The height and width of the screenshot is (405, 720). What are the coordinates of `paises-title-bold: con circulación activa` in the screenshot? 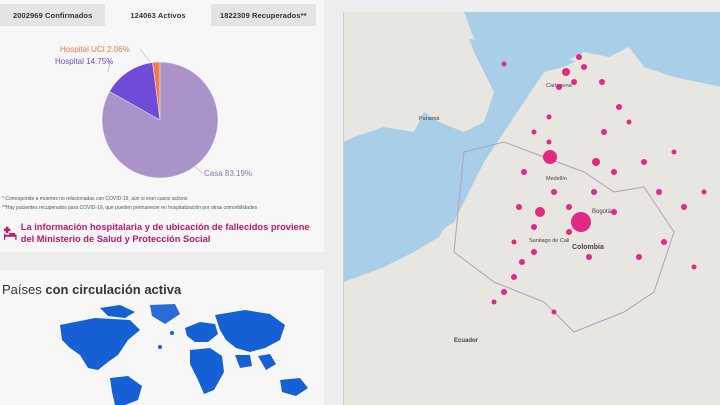 It's located at (113, 289).